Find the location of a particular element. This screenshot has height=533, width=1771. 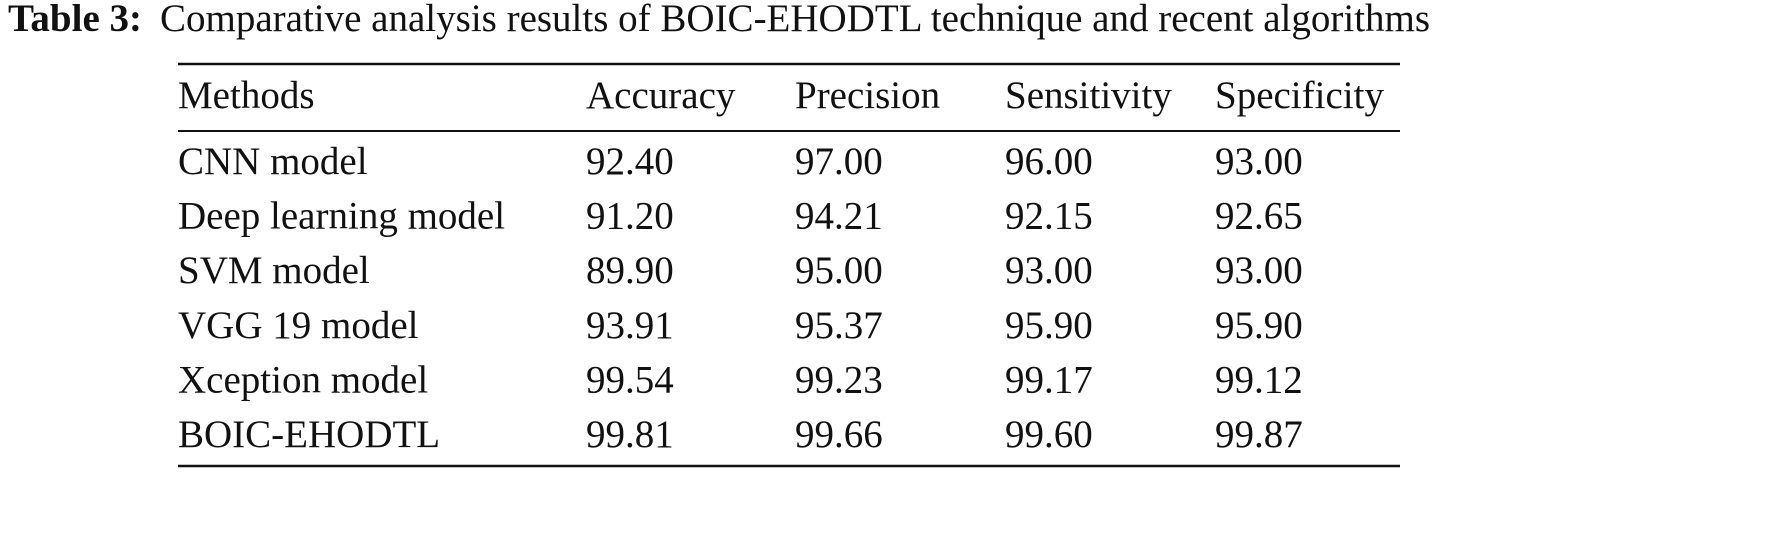

value-cell: 99.23 is located at coordinates (839, 379).